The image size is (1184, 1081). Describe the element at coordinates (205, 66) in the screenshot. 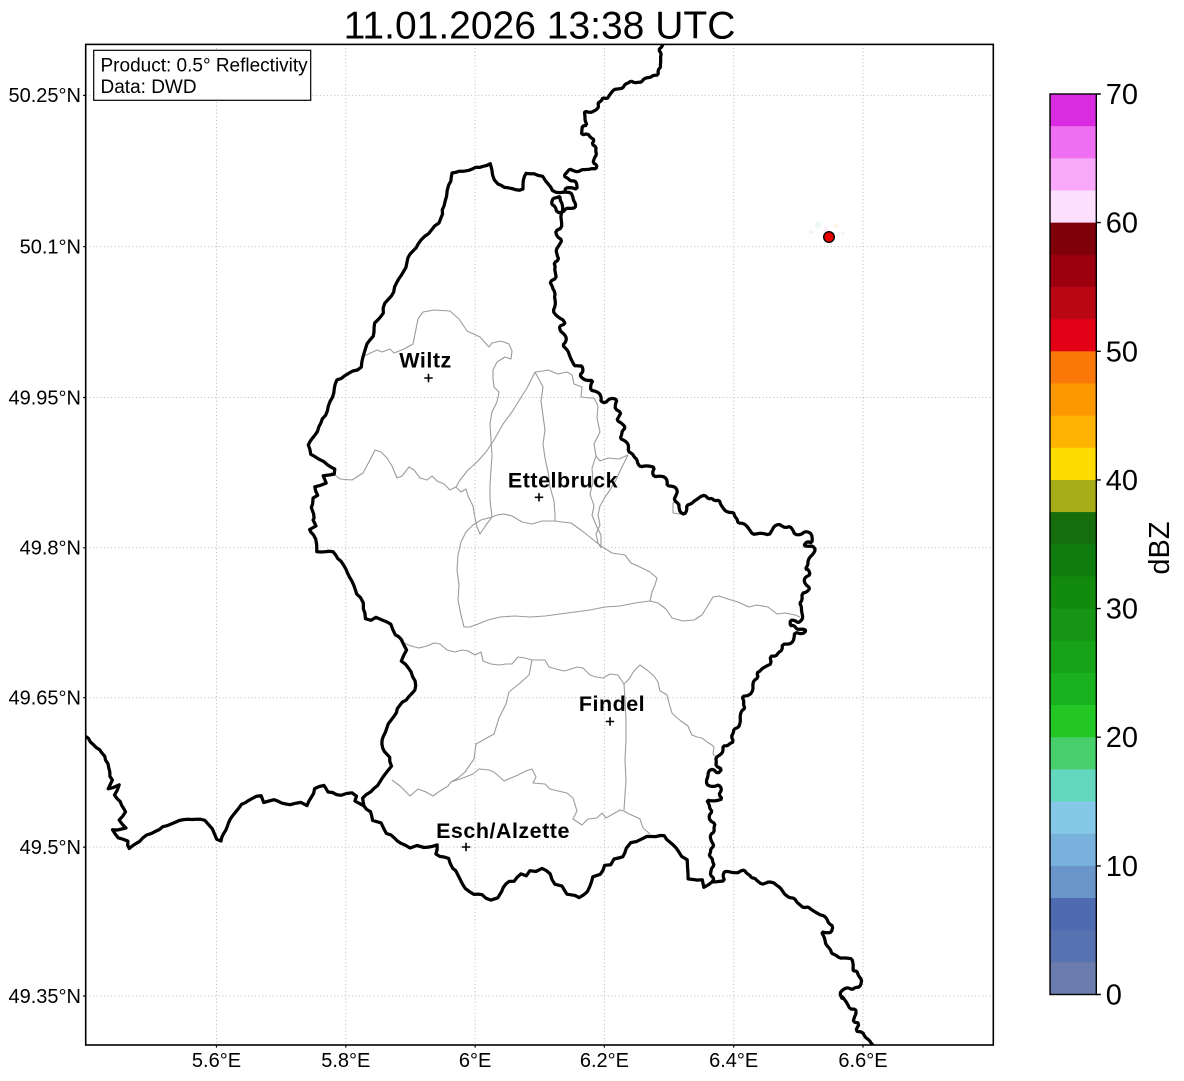

I see `svg-text: Product: 0.5° Reflectivity` at that location.